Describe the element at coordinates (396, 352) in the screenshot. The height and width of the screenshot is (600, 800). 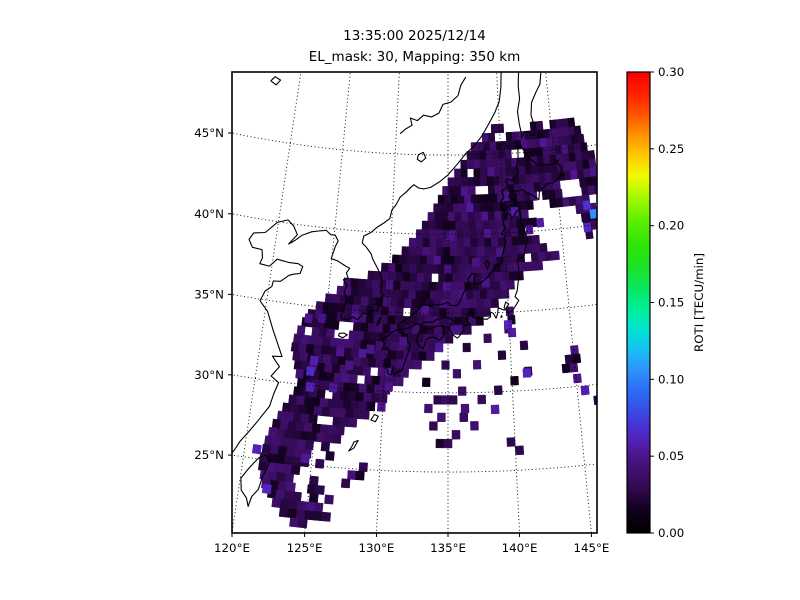
I see `coastline-kyushu` at that location.